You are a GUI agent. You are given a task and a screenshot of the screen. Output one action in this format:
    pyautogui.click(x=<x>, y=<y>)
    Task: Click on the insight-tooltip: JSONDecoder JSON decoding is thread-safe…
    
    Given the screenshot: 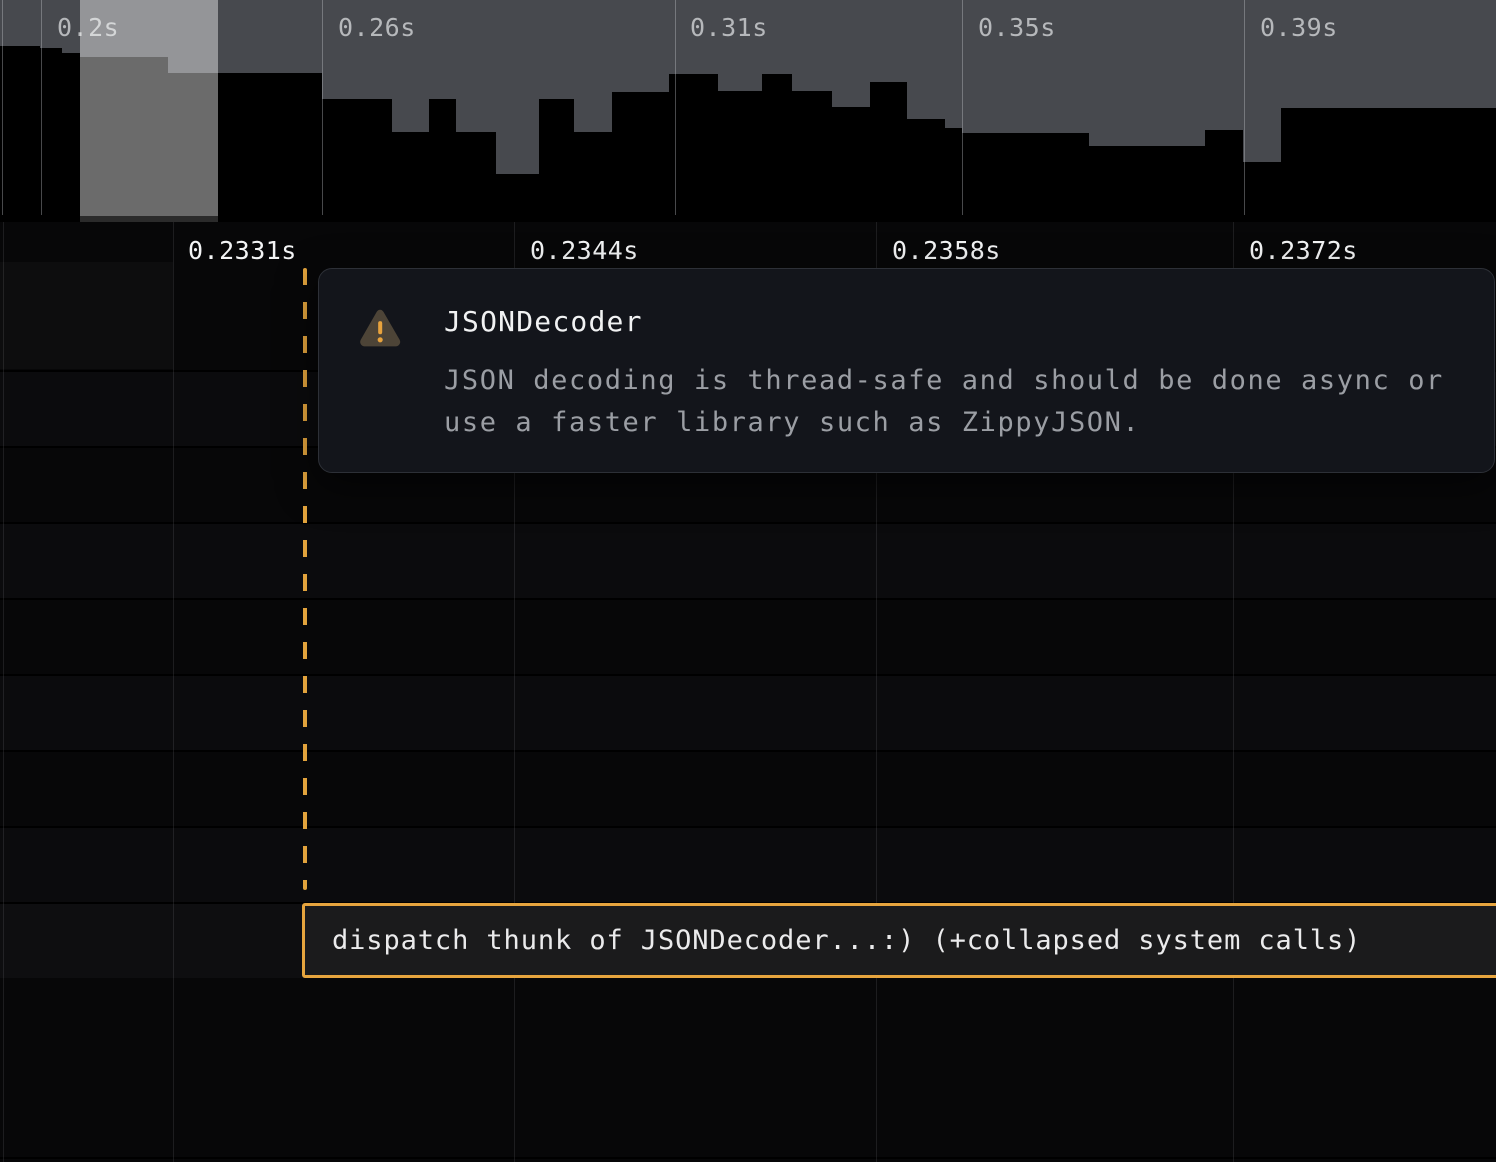 What is the action you would take?
    pyautogui.click(x=906, y=370)
    